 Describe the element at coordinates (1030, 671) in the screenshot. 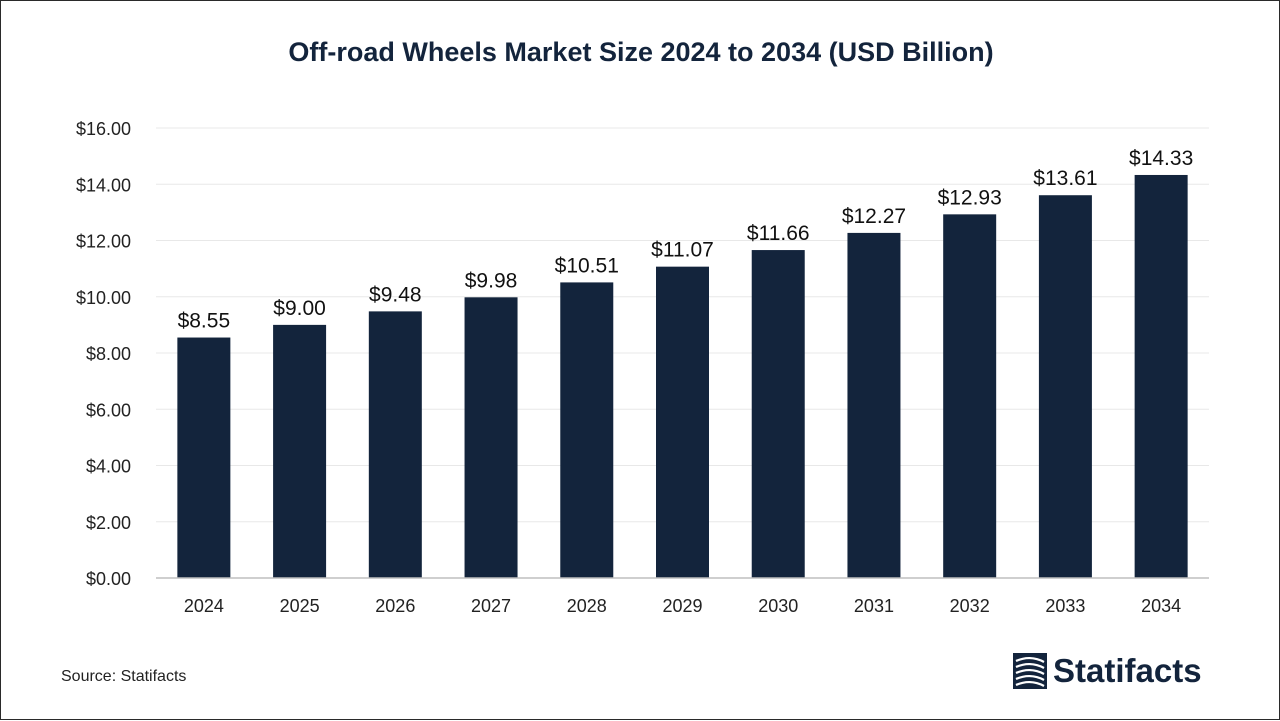

I see `statifacts-logo-icon` at that location.